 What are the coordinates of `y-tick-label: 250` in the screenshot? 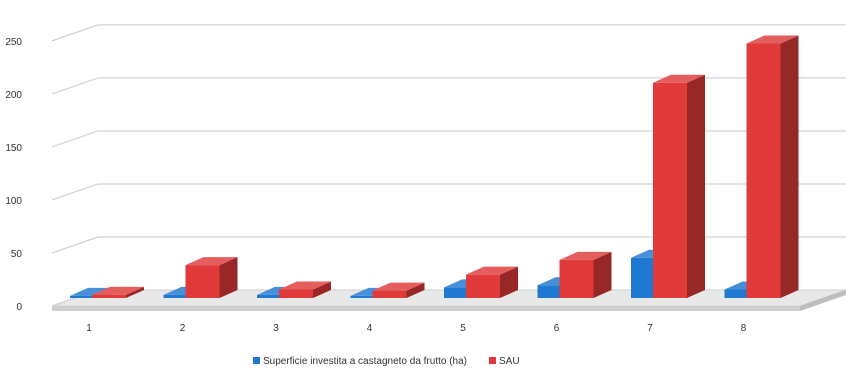 It's located at (13, 42).